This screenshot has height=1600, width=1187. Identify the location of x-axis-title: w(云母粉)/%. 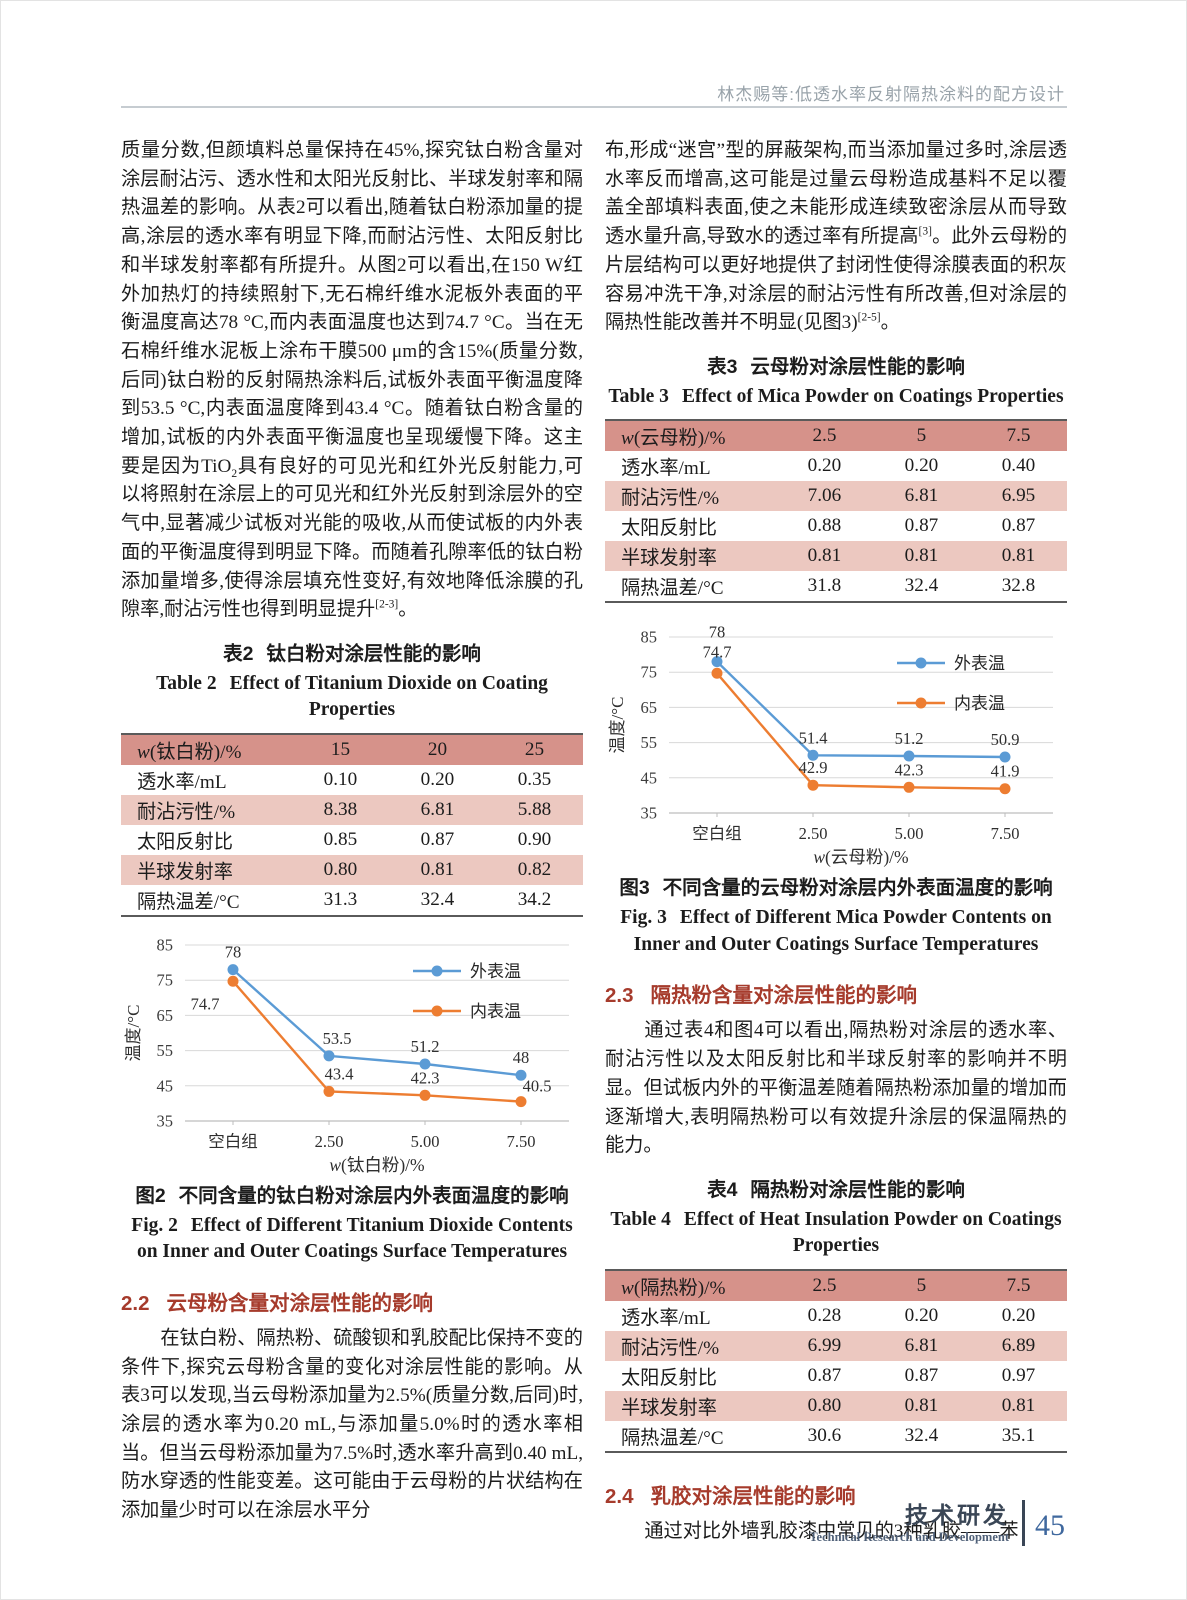
(860, 857).